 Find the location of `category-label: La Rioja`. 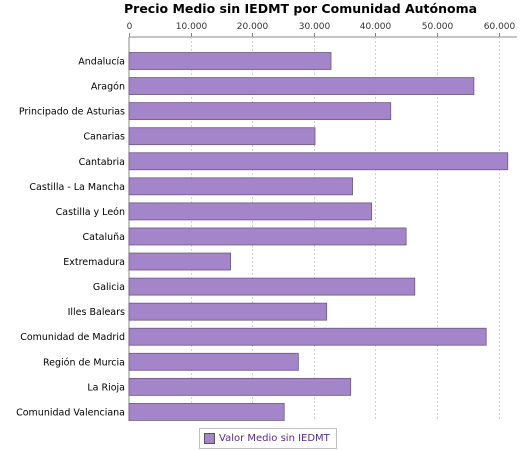

category-label: La Rioja is located at coordinates (106, 387).